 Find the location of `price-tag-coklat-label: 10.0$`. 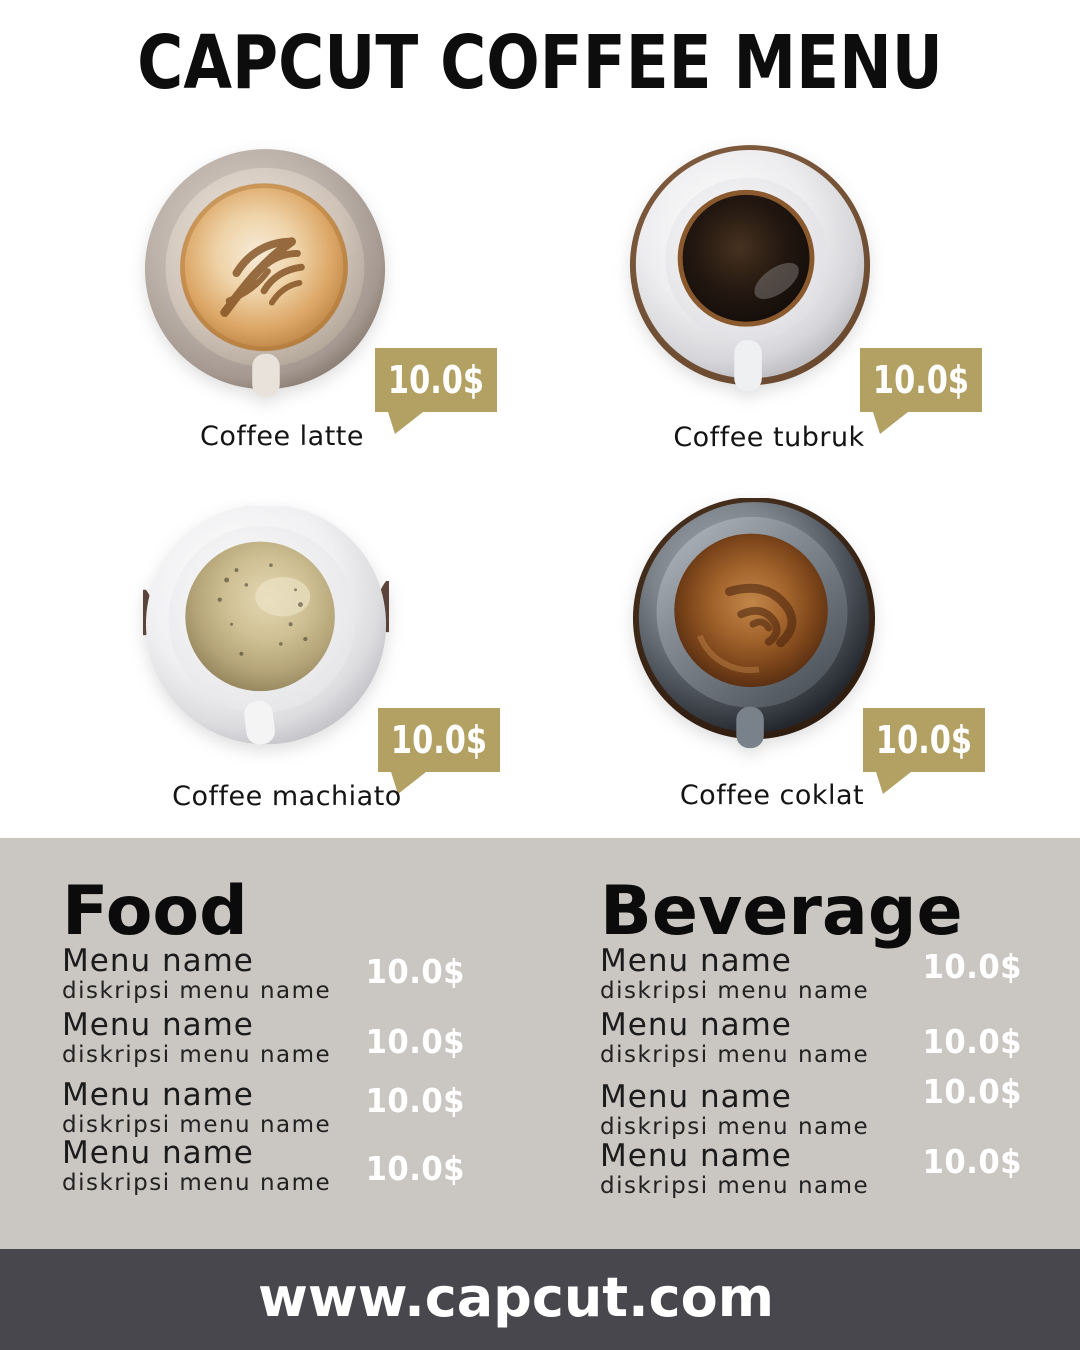

price-tag-coklat-label: 10.0$ is located at coordinates (924, 740).